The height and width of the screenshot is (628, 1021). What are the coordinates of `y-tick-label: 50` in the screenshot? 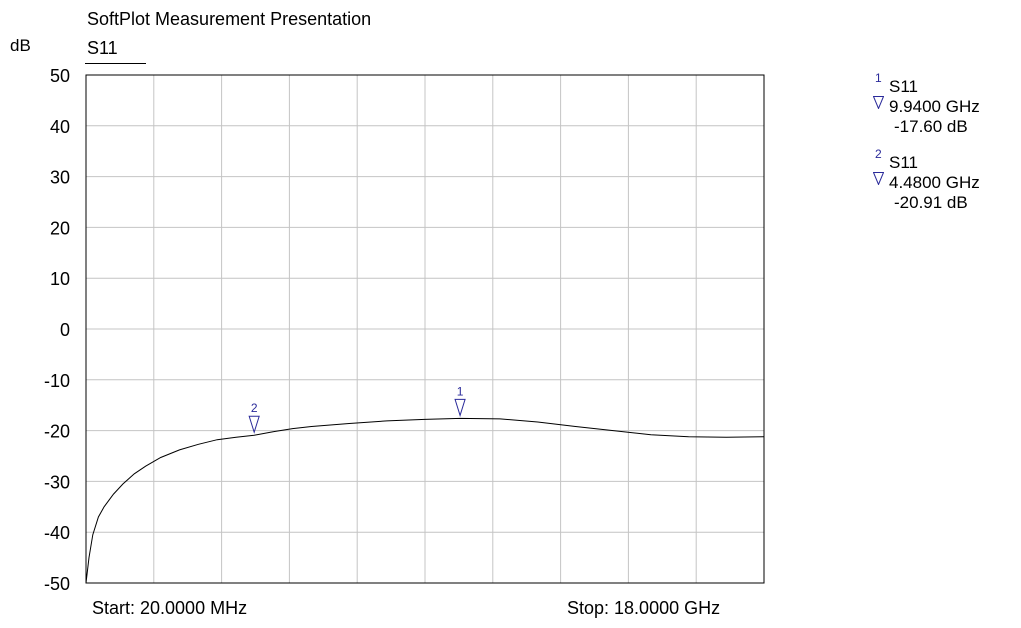 It's located at (60, 76).